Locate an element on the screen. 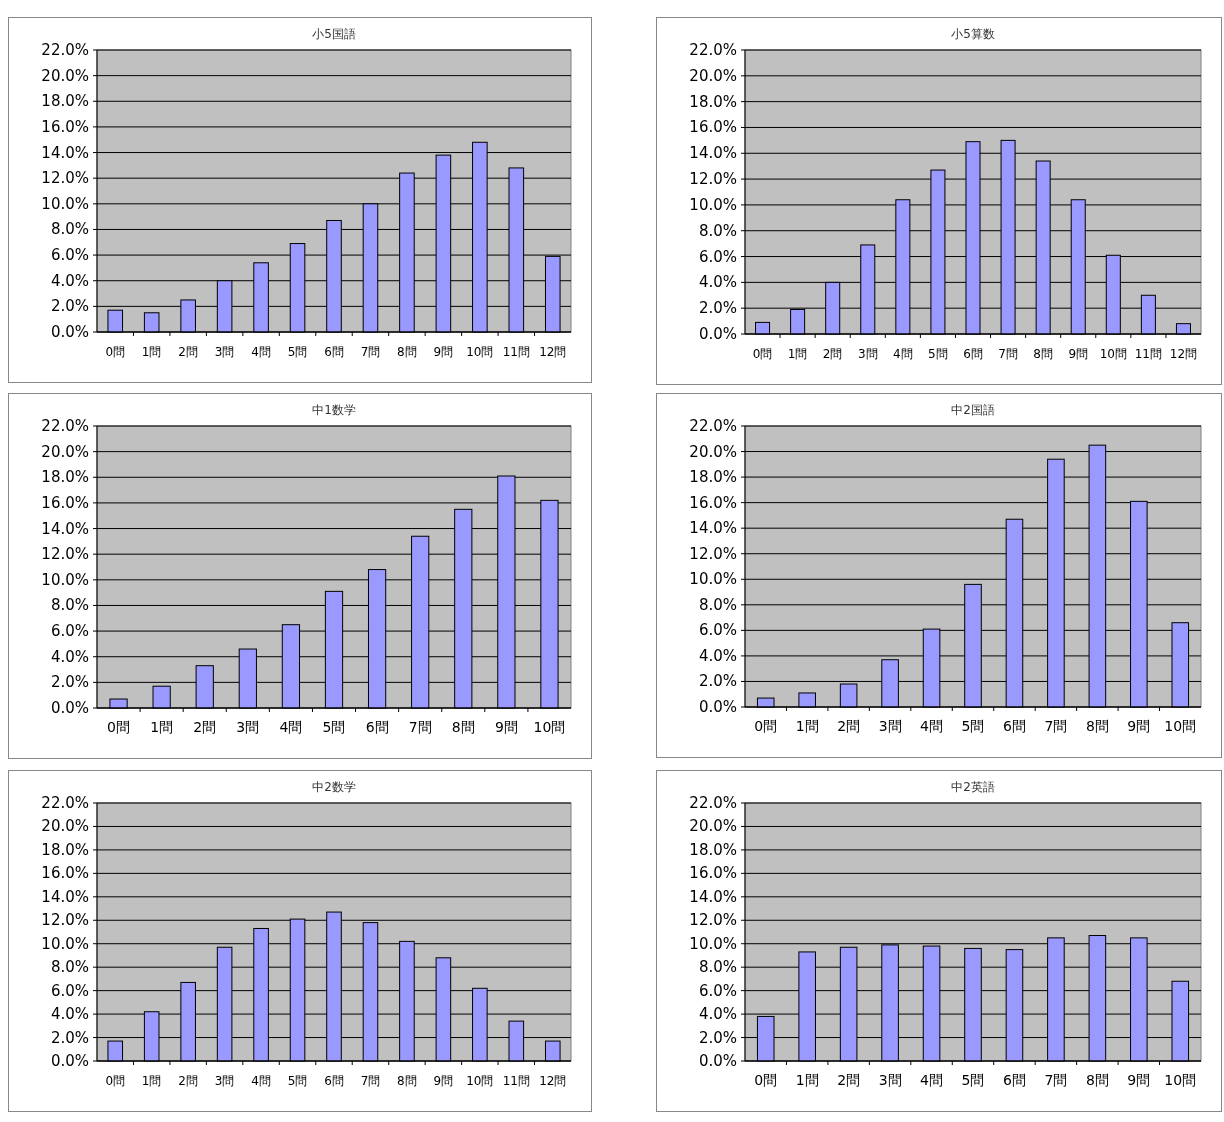 This screenshot has width=1224, height=1122. chart-title: 小5国語 is located at coordinates (334, 34).